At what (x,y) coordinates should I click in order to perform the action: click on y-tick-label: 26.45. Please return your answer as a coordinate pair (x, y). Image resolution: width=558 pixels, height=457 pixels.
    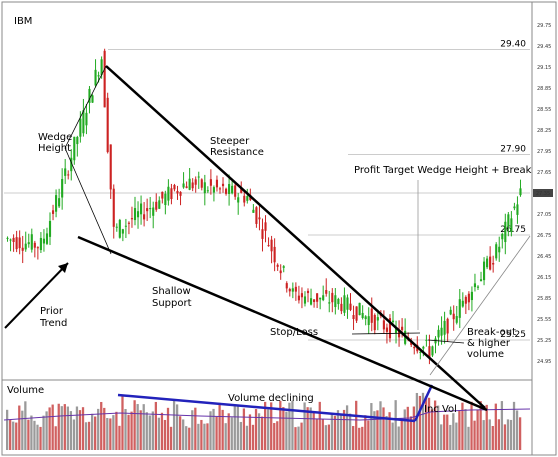
    Looking at the image, I should click on (544, 257).